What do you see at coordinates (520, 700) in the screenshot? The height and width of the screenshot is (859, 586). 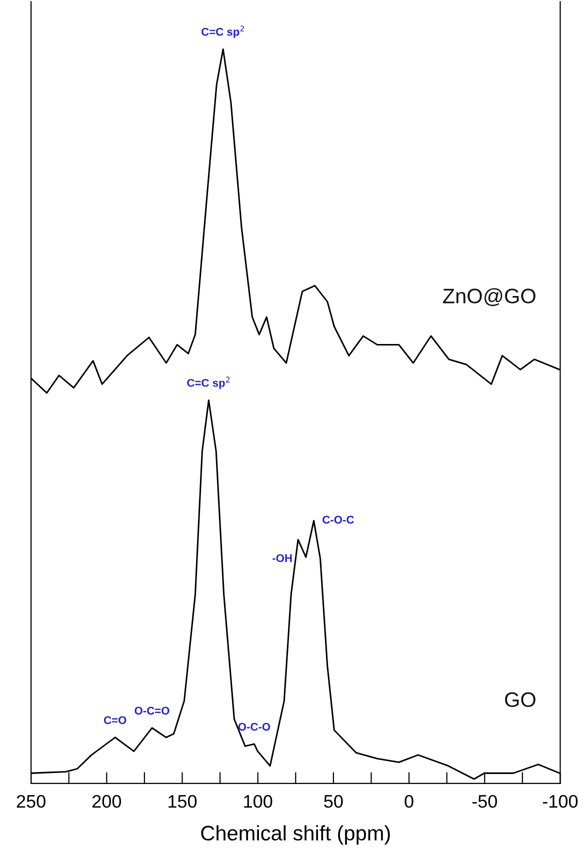 I see `text: GO` at bounding box center [520, 700].